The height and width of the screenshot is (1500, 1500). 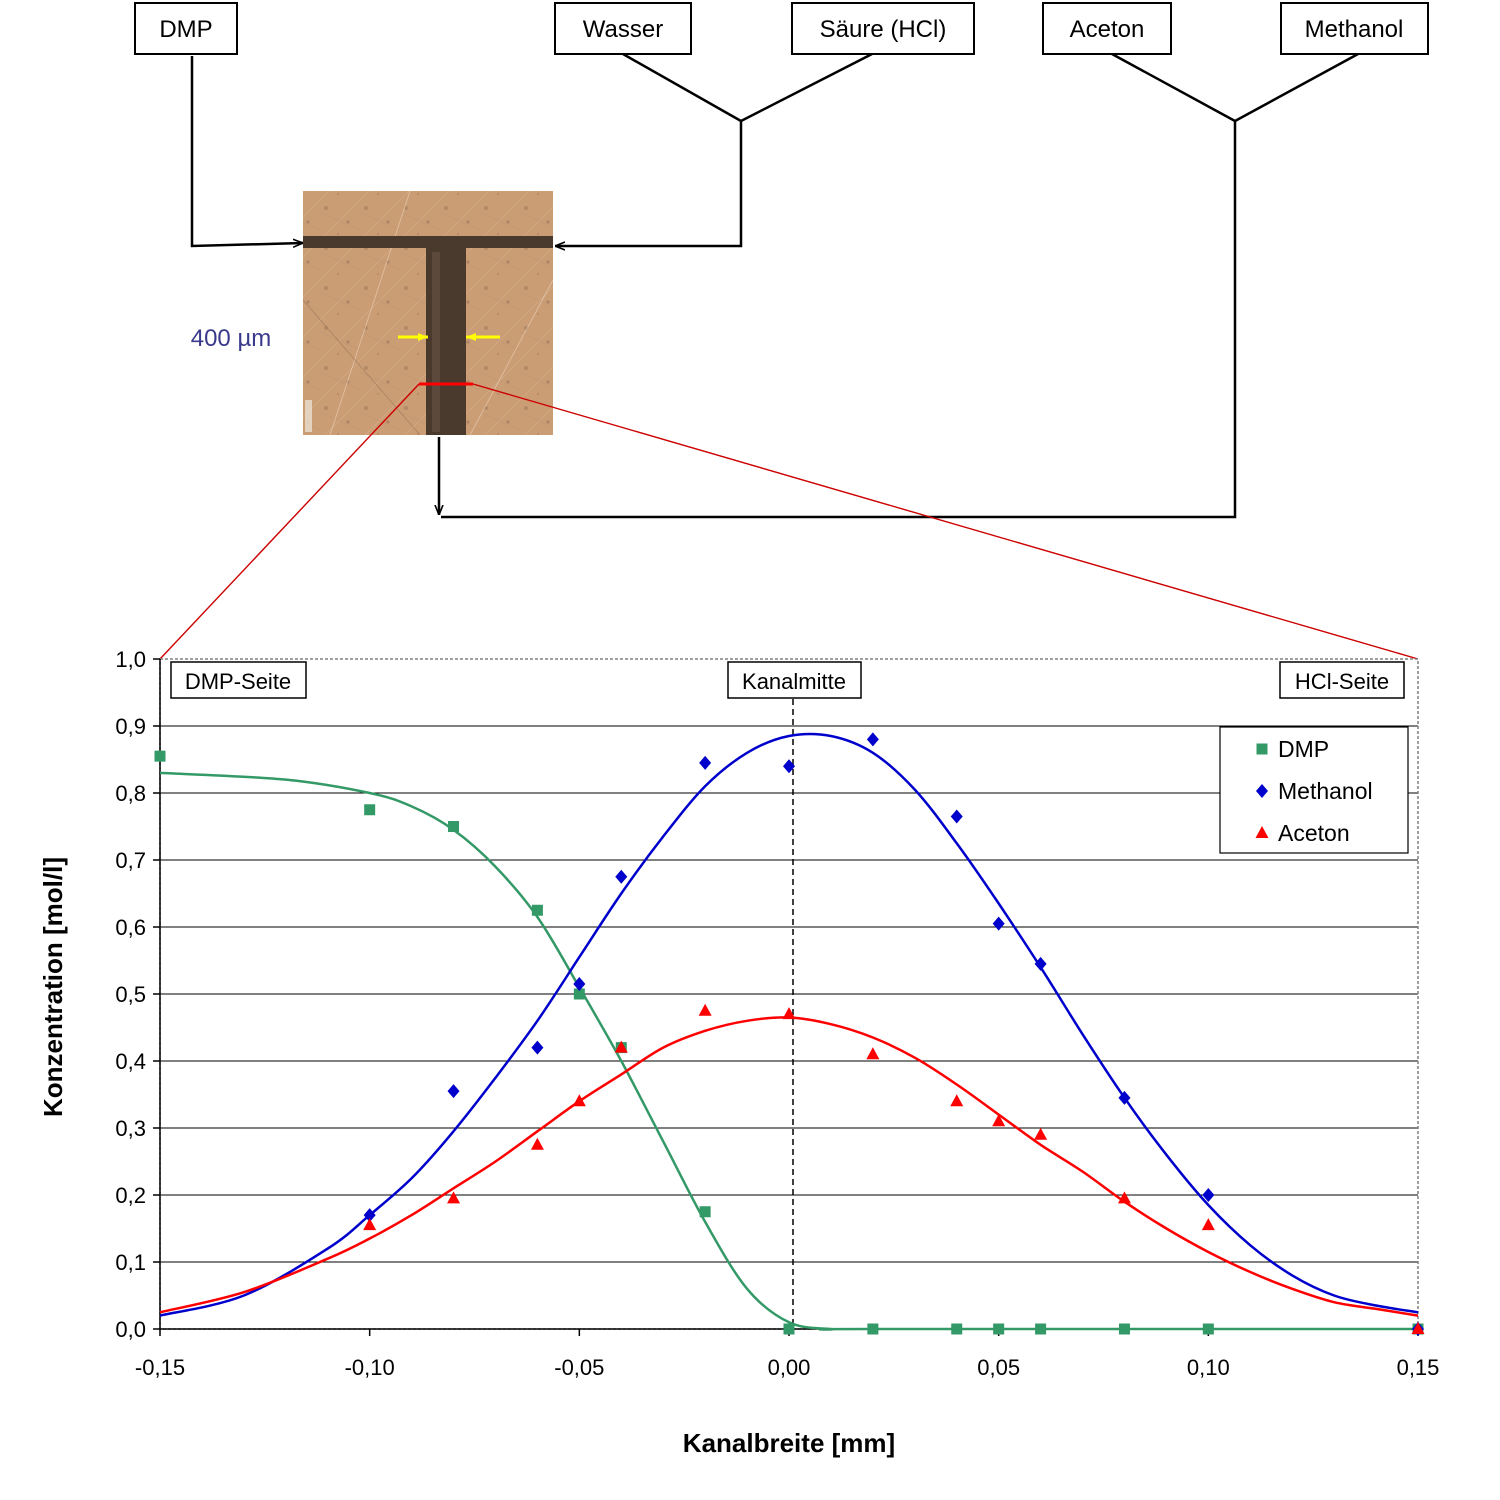 I want to click on input-box-aceton: Aceton, so click(x=1107, y=28).